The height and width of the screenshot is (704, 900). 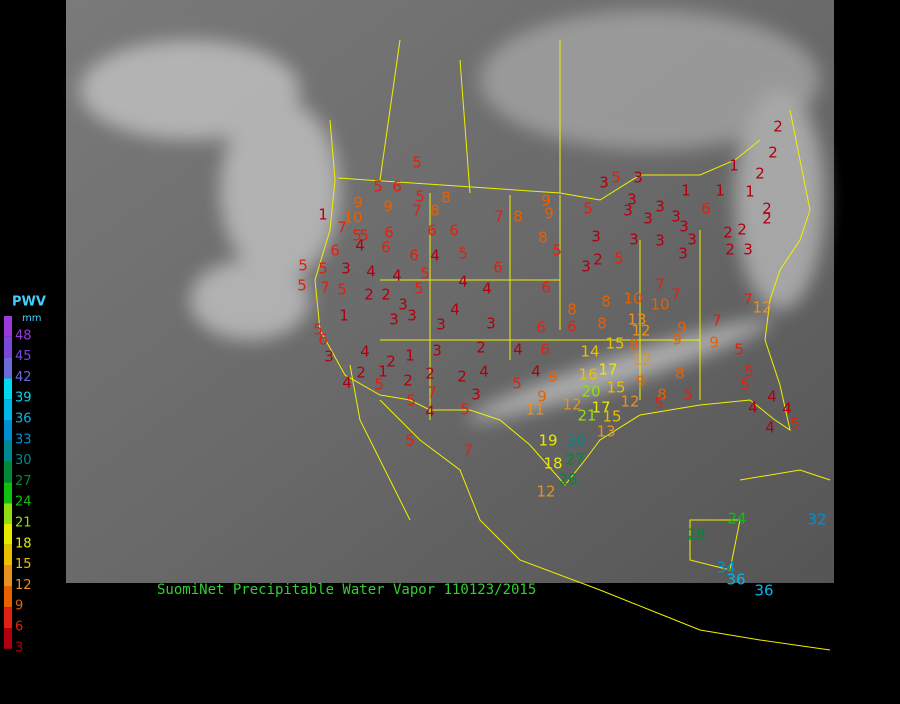 What do you see at coordinates (725, 568) in the screenshot?
I see `station-value: 34` at bounding box center [725, 568].